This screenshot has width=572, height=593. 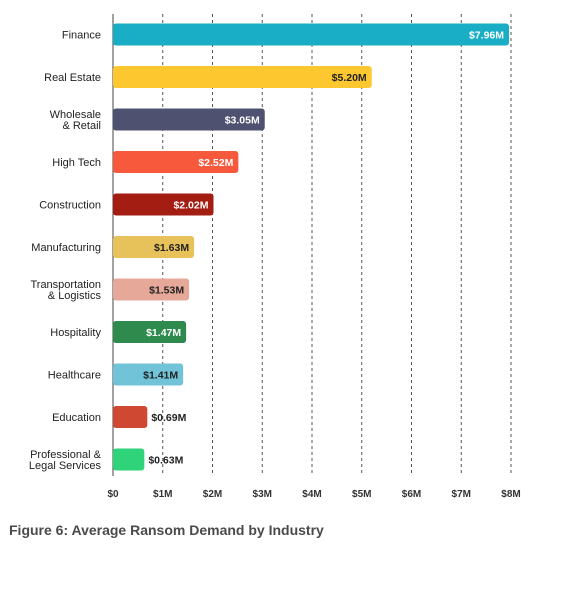 What do you see at coordinates (66, 248) in the screenshot?
I see `category-label: Manufacturing` at bounding box center [66, 248].